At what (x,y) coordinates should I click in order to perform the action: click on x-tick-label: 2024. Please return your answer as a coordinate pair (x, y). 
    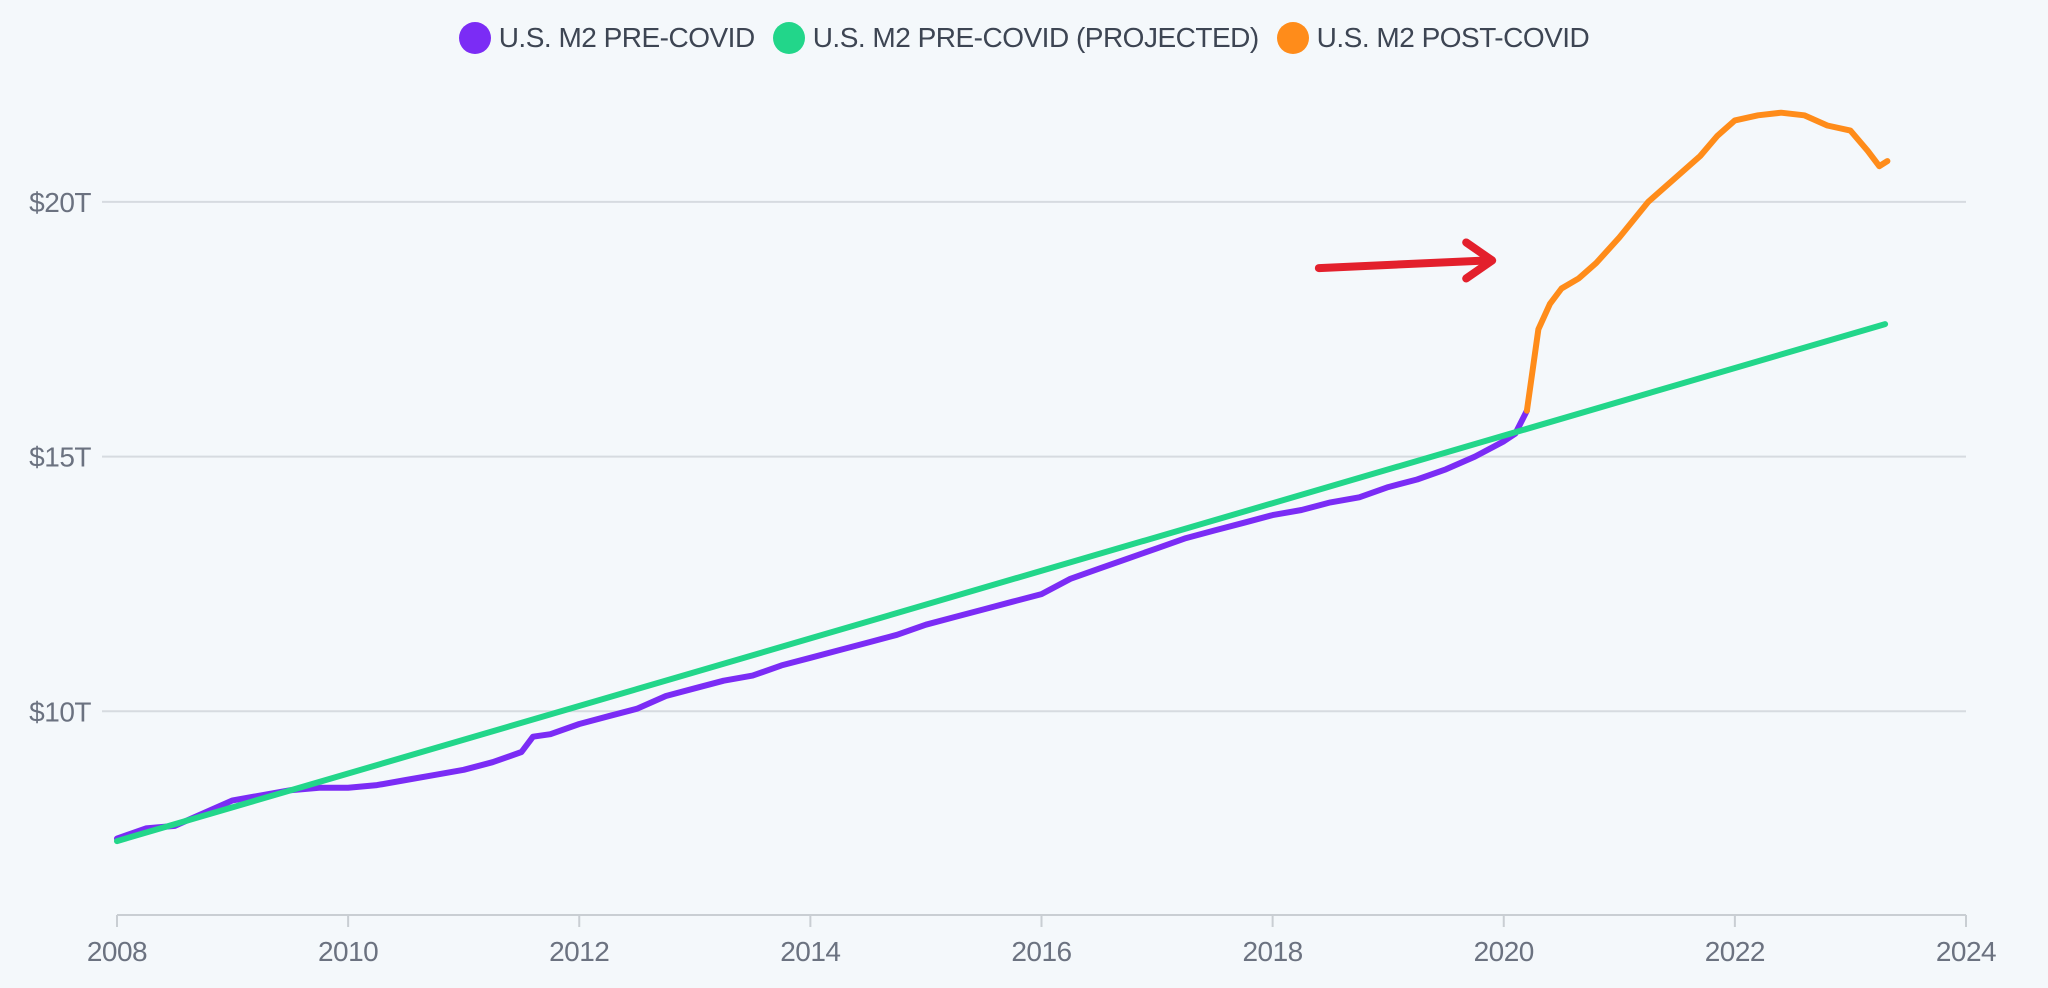
    Looking at the image, I should click on (1966, 951).